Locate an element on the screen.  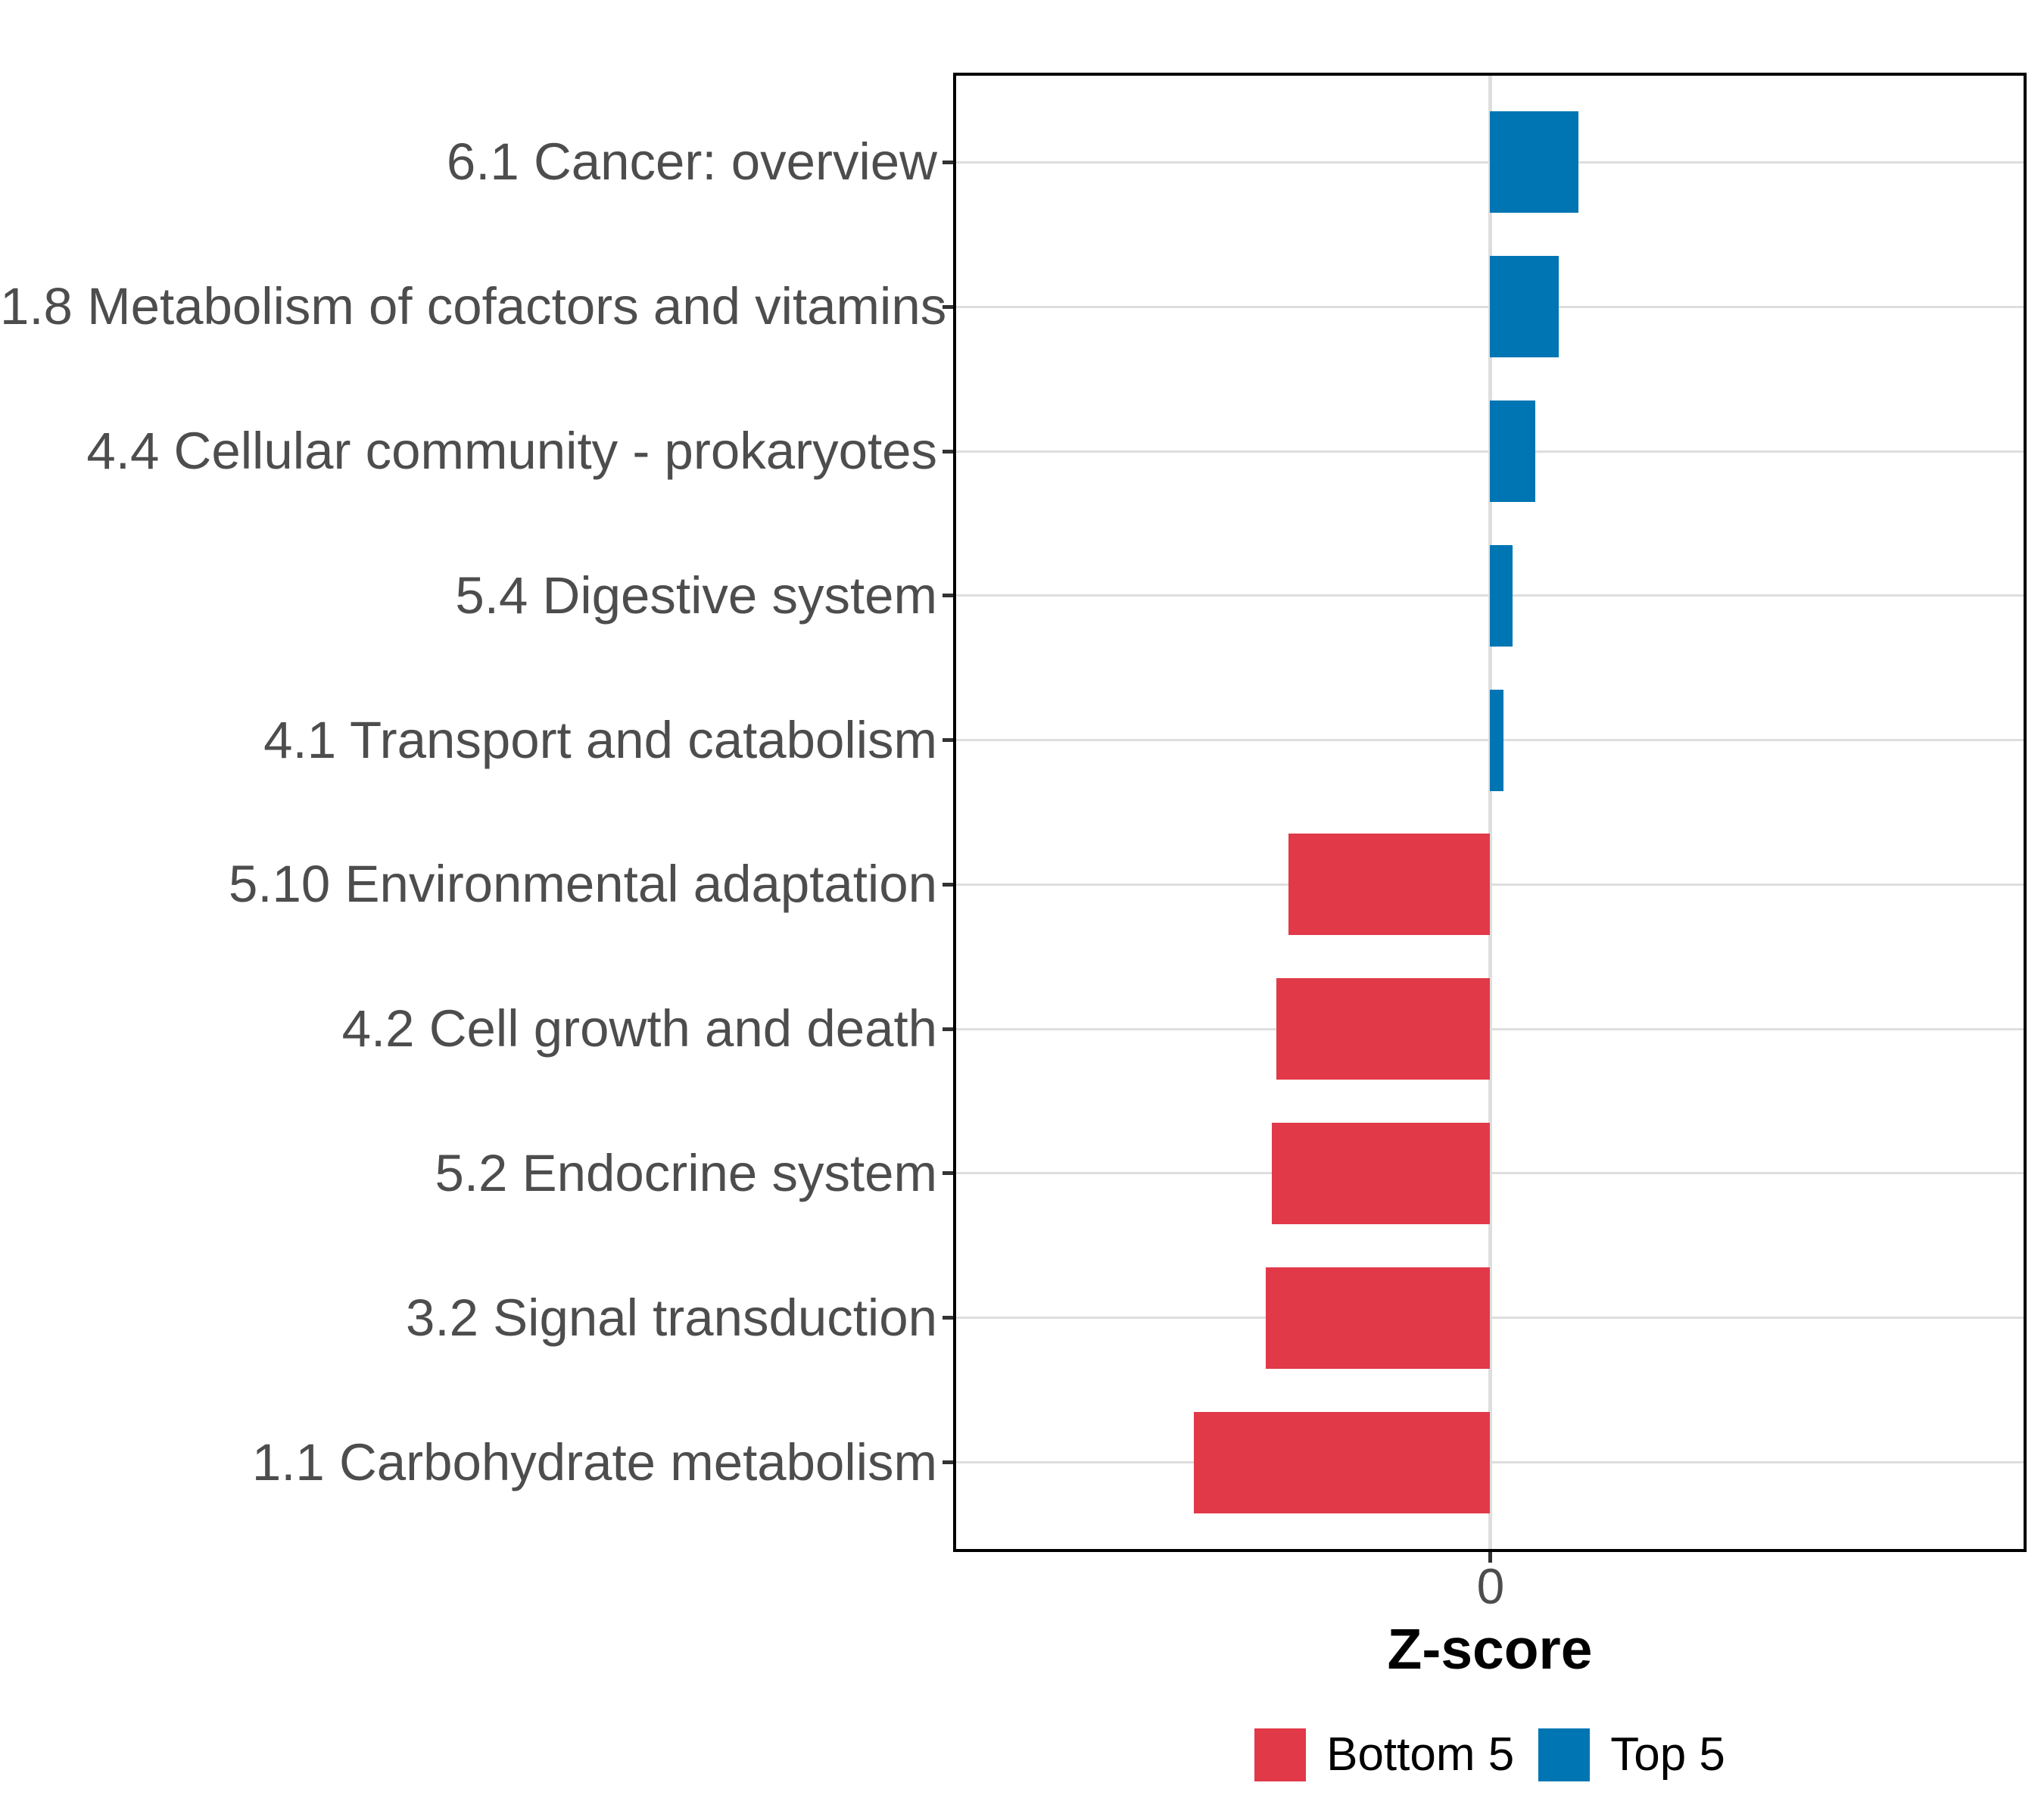
legend-item-top-5: Top 5 is located at coordinates (1632, 1754).